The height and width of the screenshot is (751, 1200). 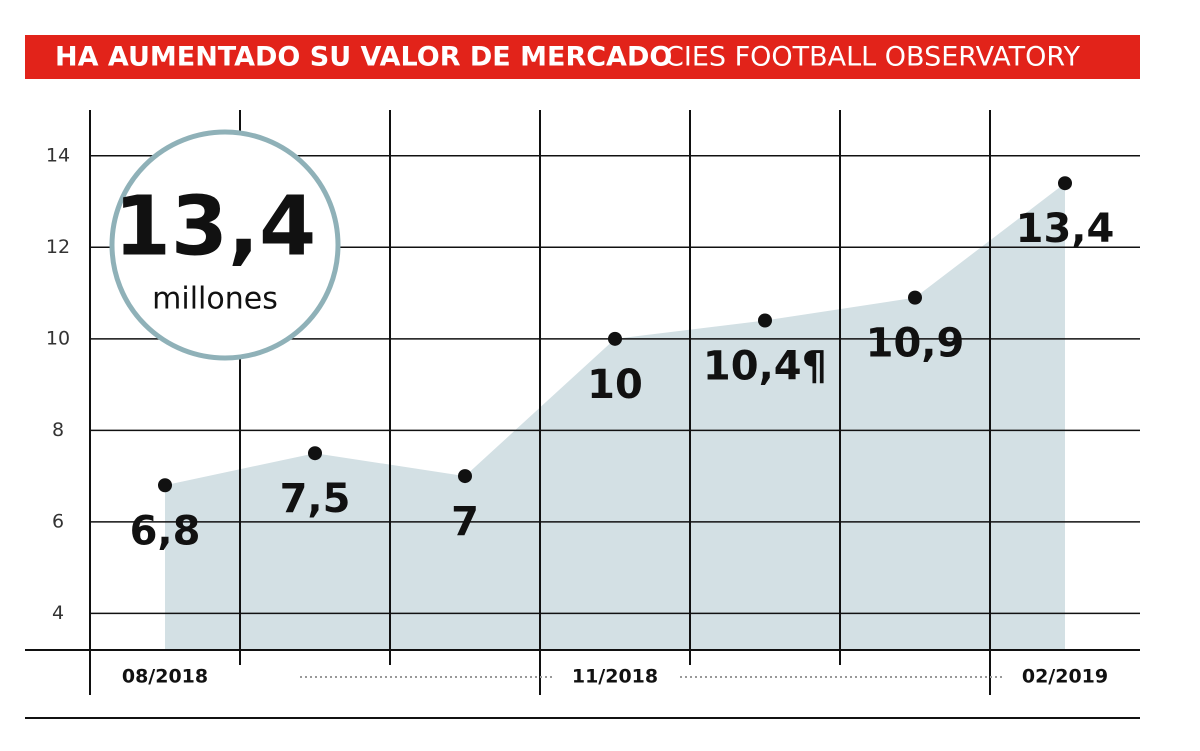 I want to click on value-label: 7, so click(x=465, y=522).